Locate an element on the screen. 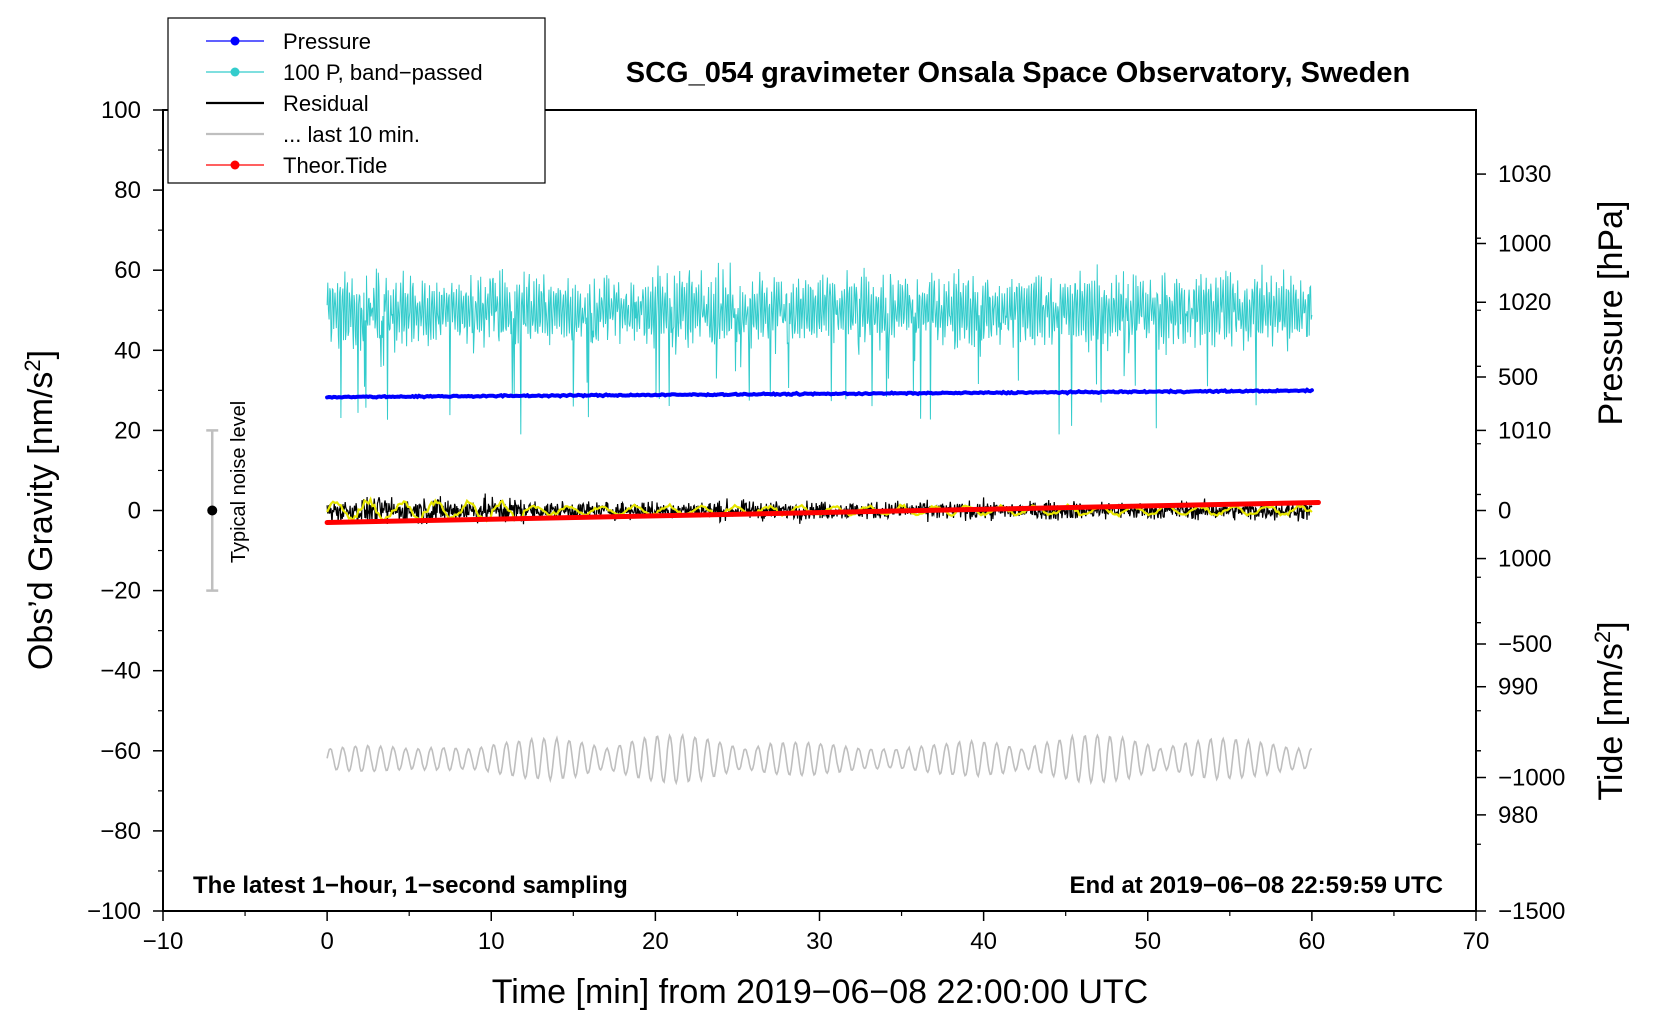  tide-axis-ticks: 1000 500 0 −500 −1000 −1500 is located at coordinates (1520, 578).